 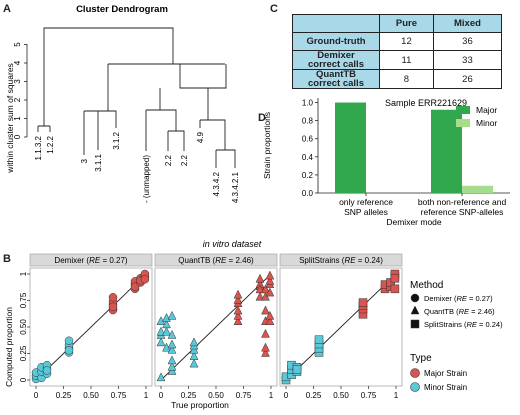 I want to click on dendrogram-title: Cluster Dendrogram, so click(x=122, y=9).